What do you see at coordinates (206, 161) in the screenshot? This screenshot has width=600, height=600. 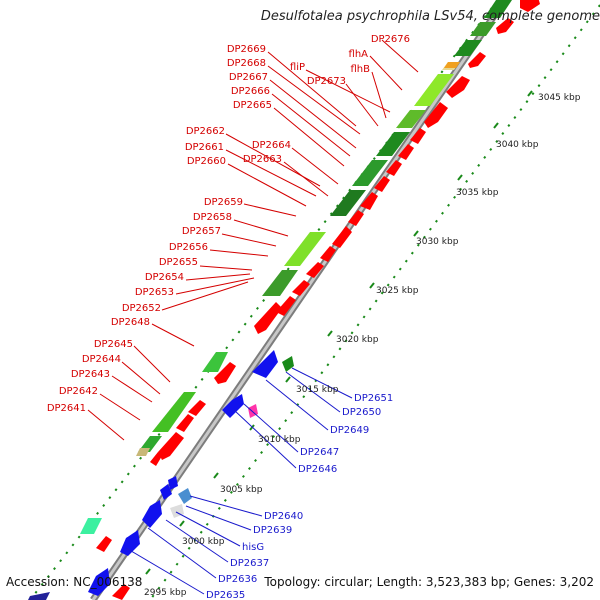 I see `gene-label: DP2660` at bounding box center [206, 161].